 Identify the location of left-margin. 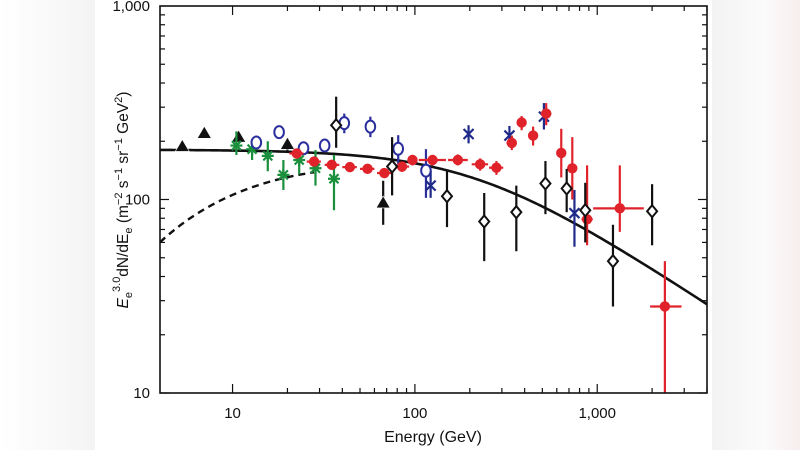
(47, 225).